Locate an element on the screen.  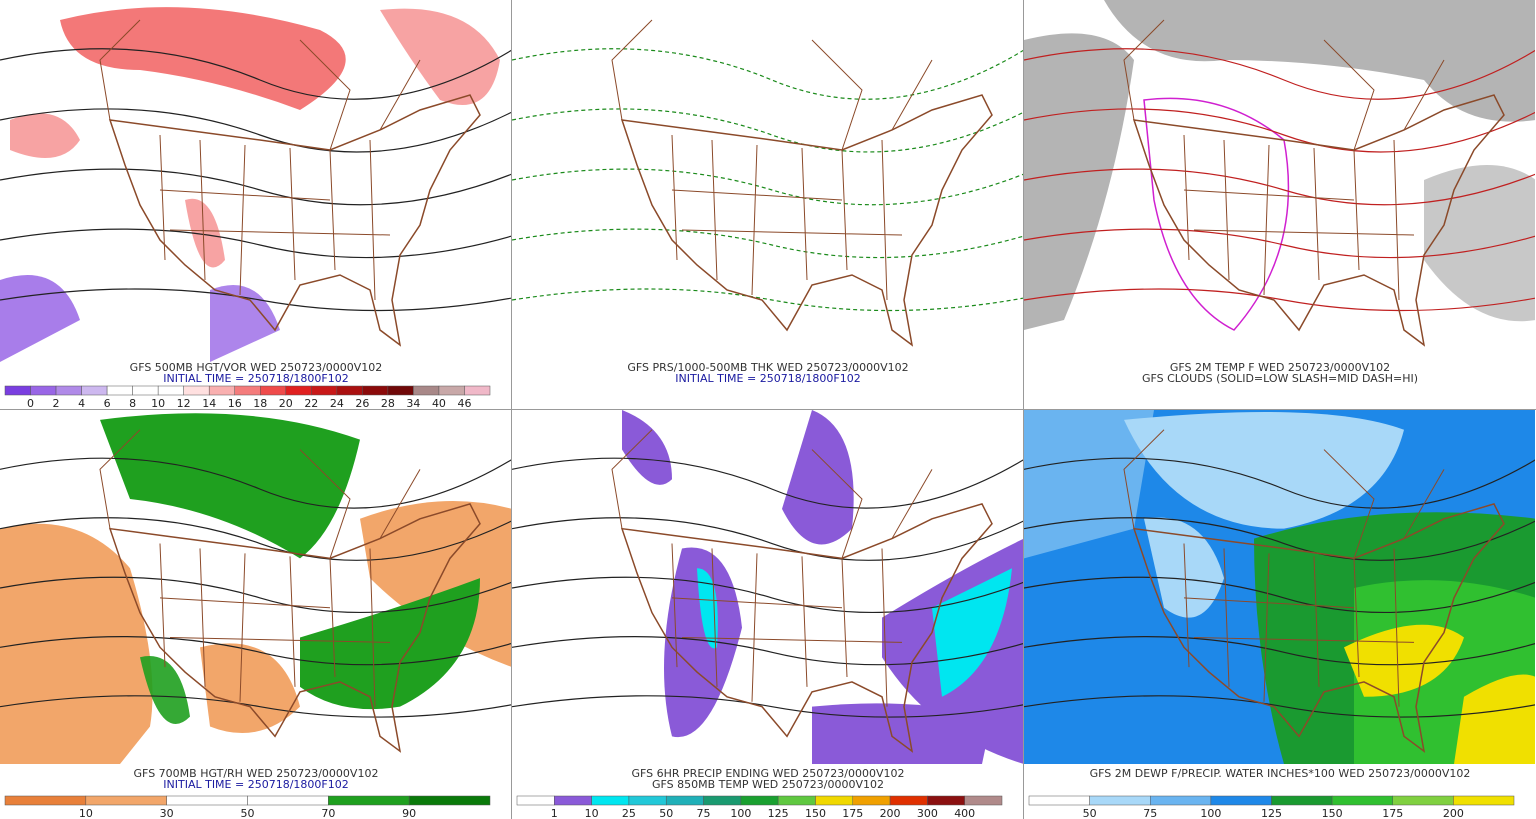
colorbar-label: 22 is located at coordinates (311, 403).